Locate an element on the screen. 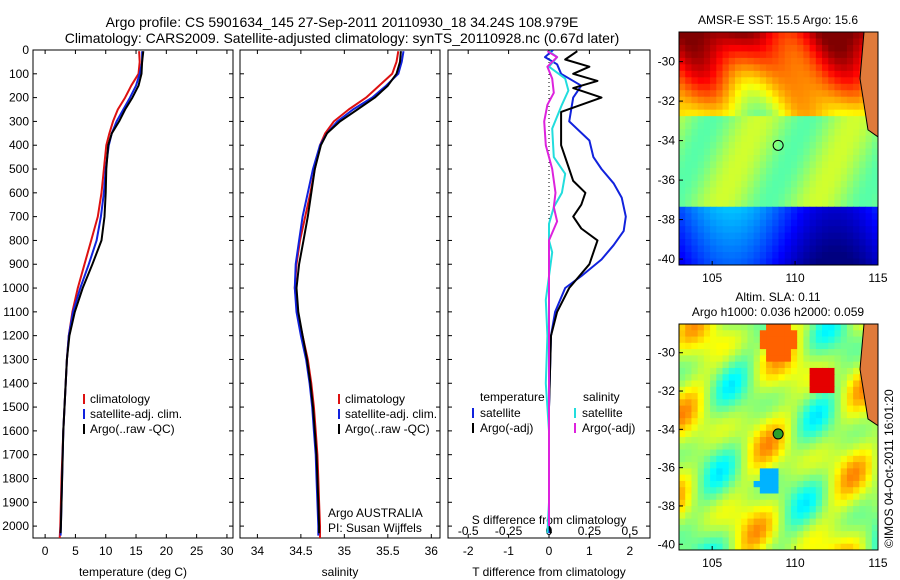 The width and height of the screenshot is (900, 580). salinity-series-line is located at coordinates (348, 292).